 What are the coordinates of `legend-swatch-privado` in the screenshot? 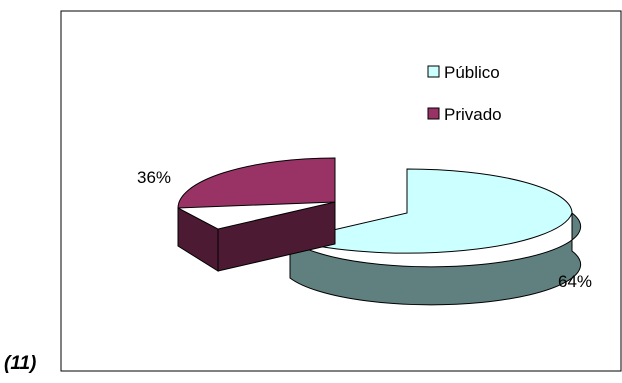 It's located at (433, 113).